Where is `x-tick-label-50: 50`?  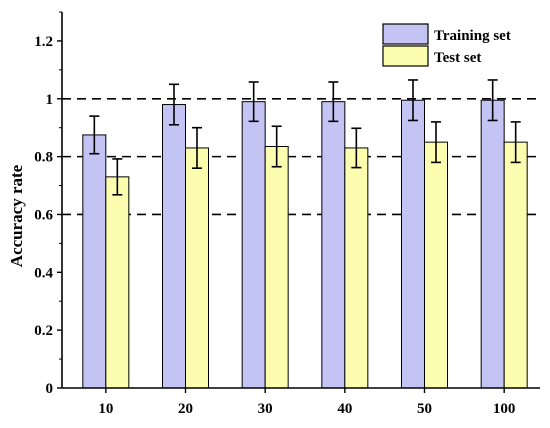
x-tick-label-50: 50 is located at coordinates (424, 409).